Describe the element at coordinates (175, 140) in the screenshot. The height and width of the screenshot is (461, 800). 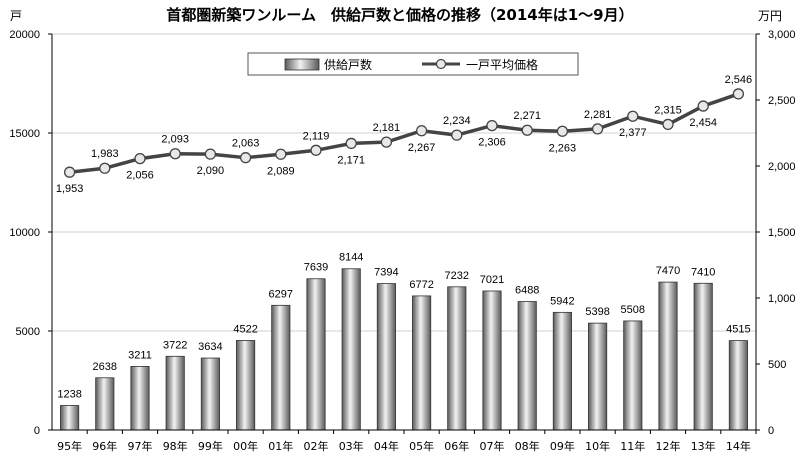
I see `price-data-label: 2,093` at that location.